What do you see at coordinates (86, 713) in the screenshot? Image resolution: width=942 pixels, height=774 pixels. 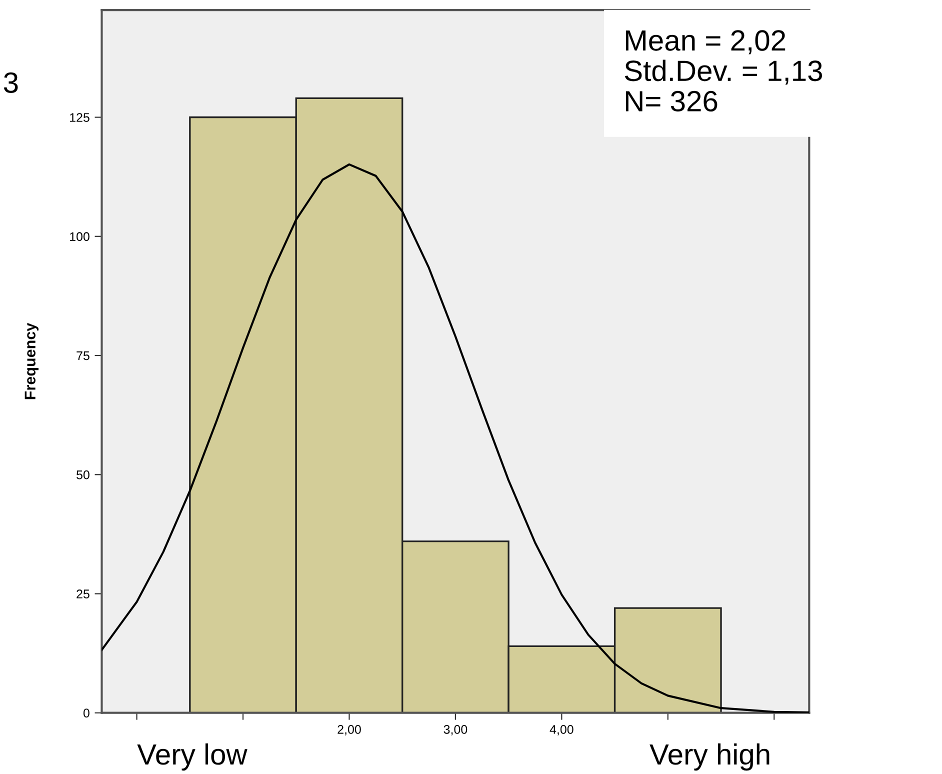 I see `y-tick-label: 0` at bounding box center [86, 713].